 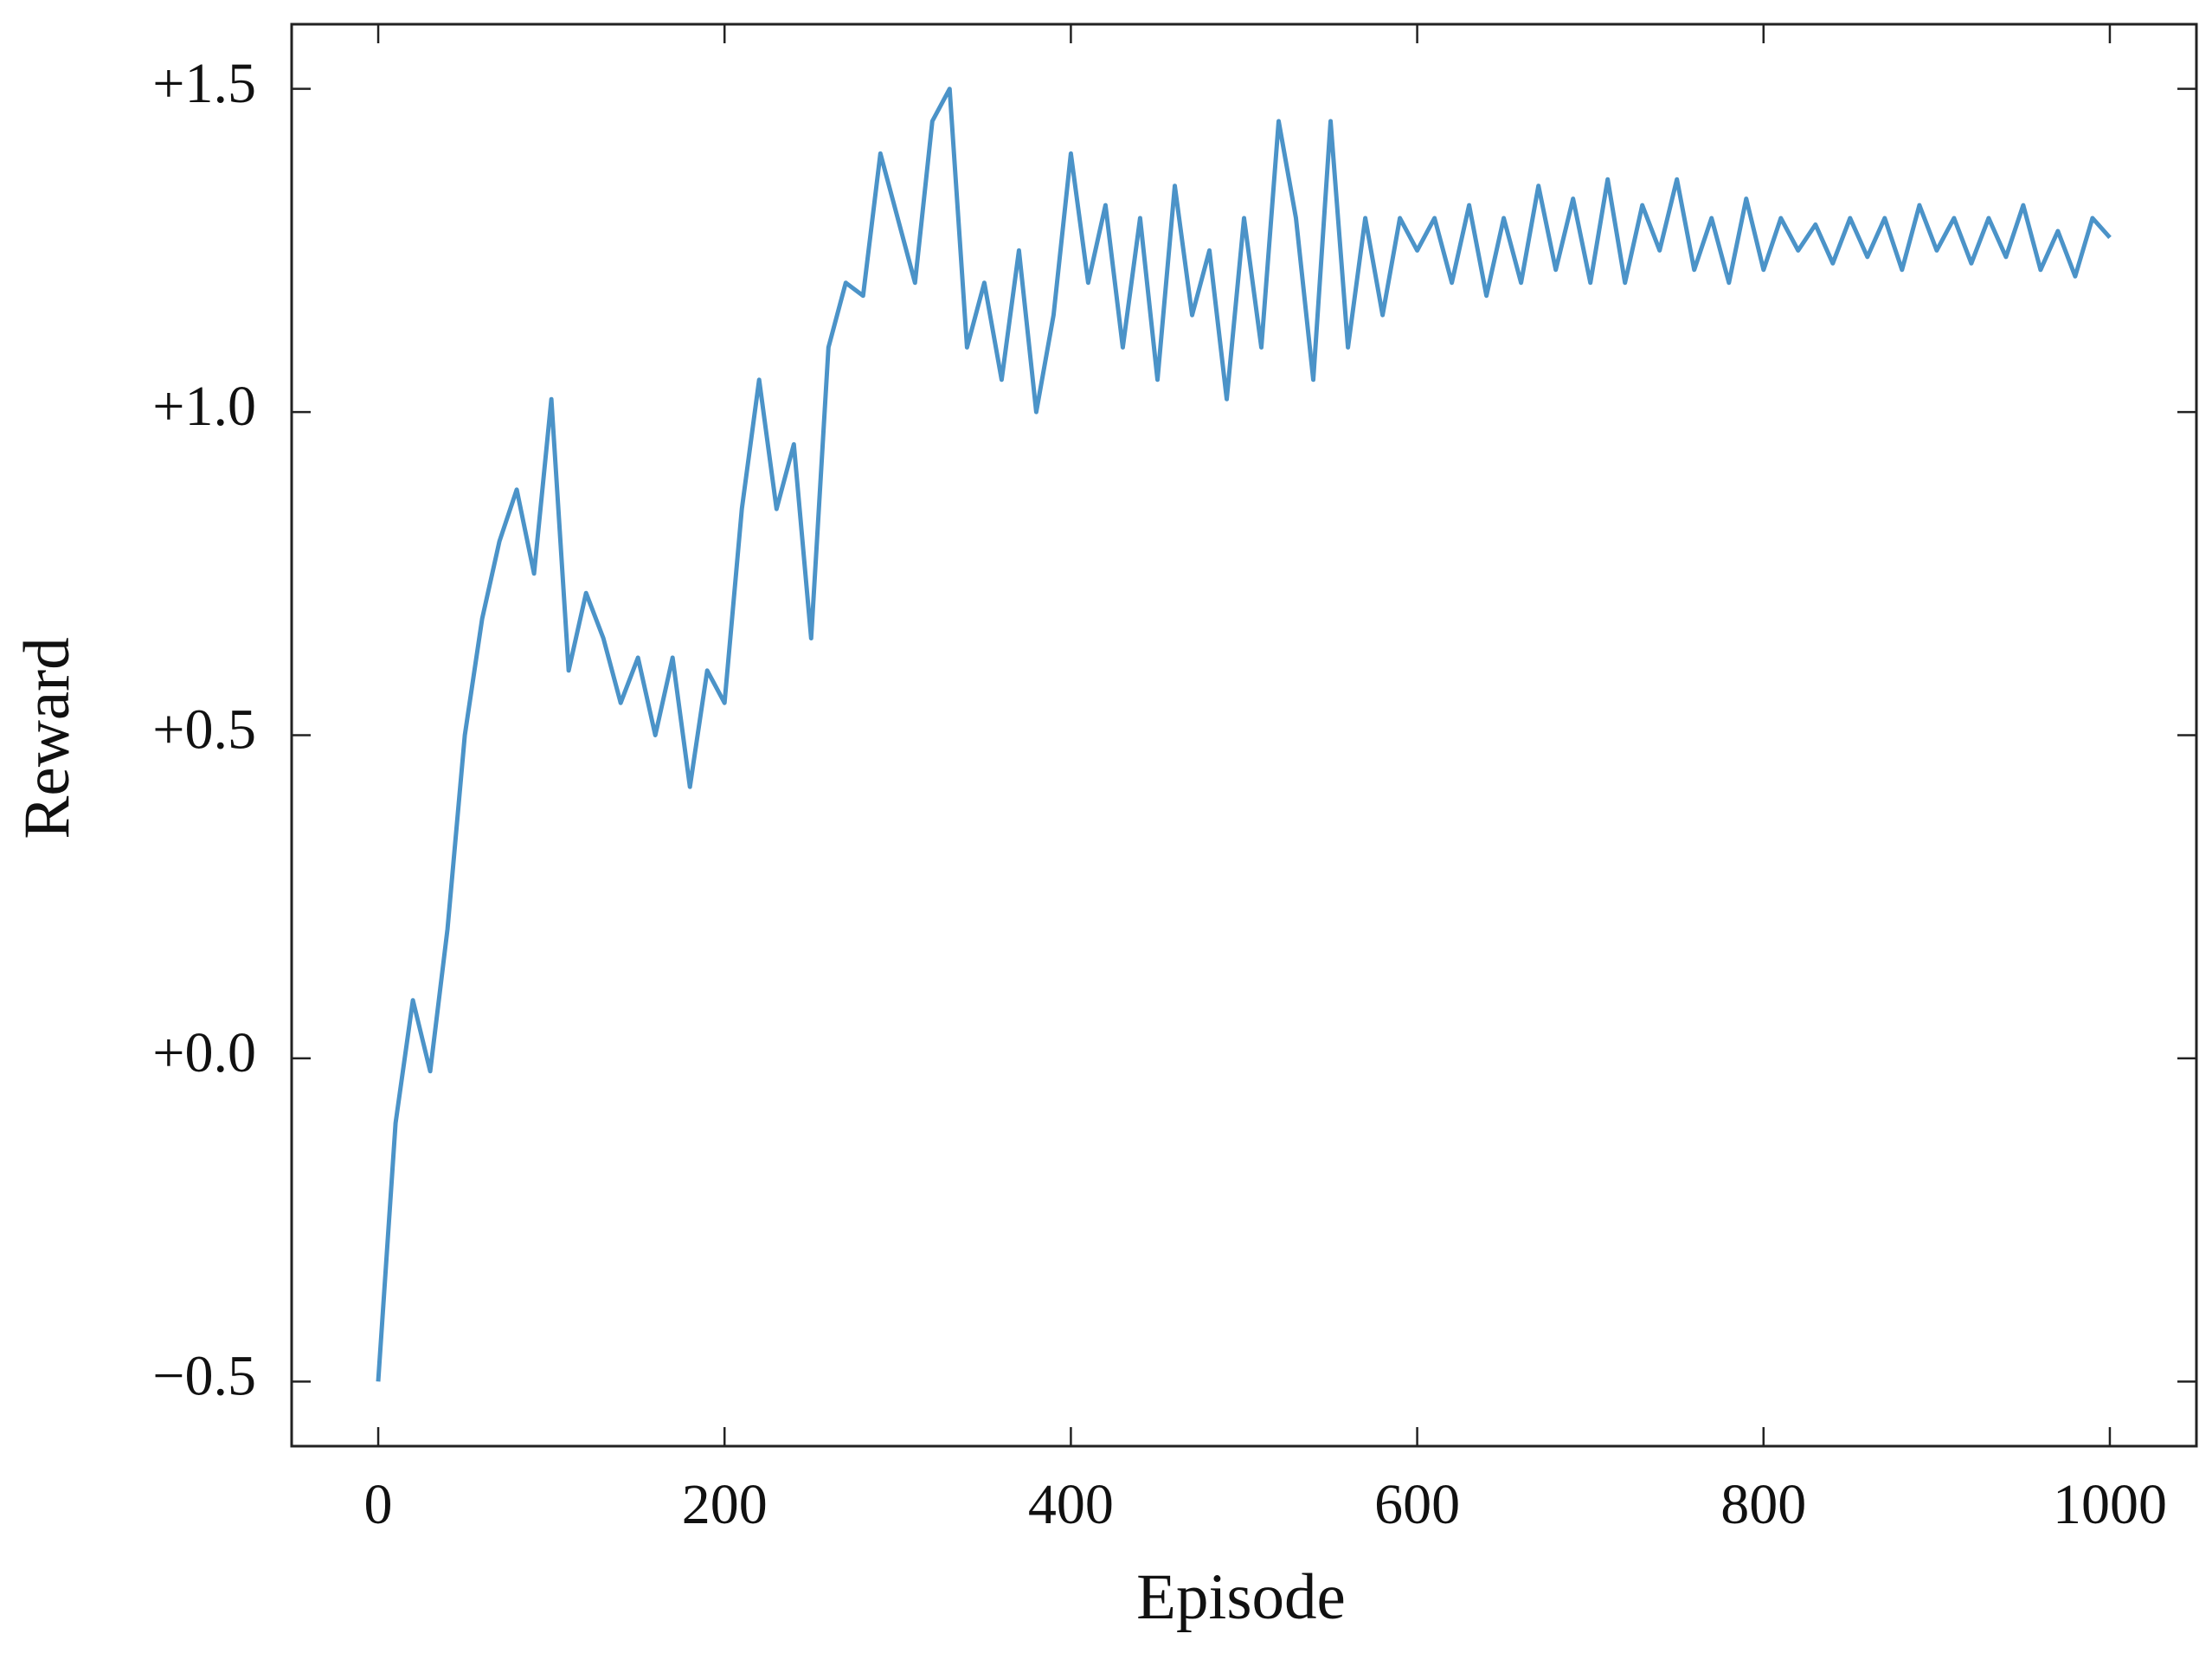 What do you see at coordinates (204, 1052) in the screenshot?
I see `y-tick-label: +0.0` at bounding box center [204, 1052].